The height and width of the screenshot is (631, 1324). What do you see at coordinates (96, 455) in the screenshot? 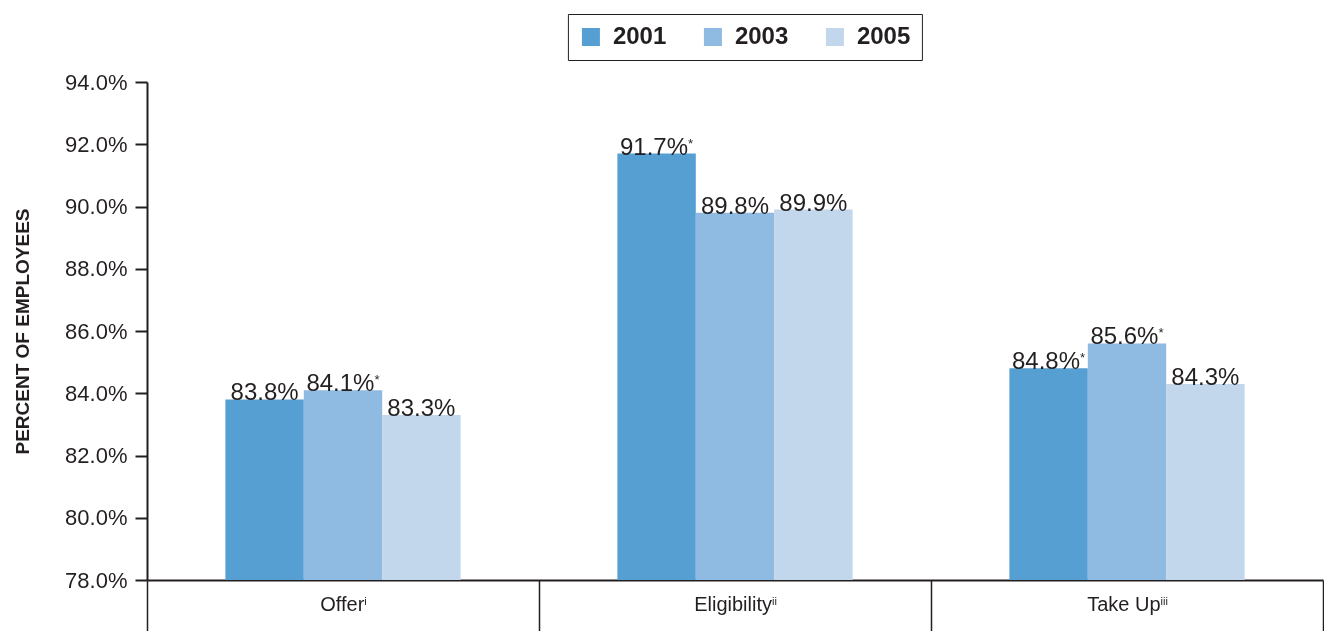
I see `y-tick-label: 82.0%` at bounding box center [96, 455].